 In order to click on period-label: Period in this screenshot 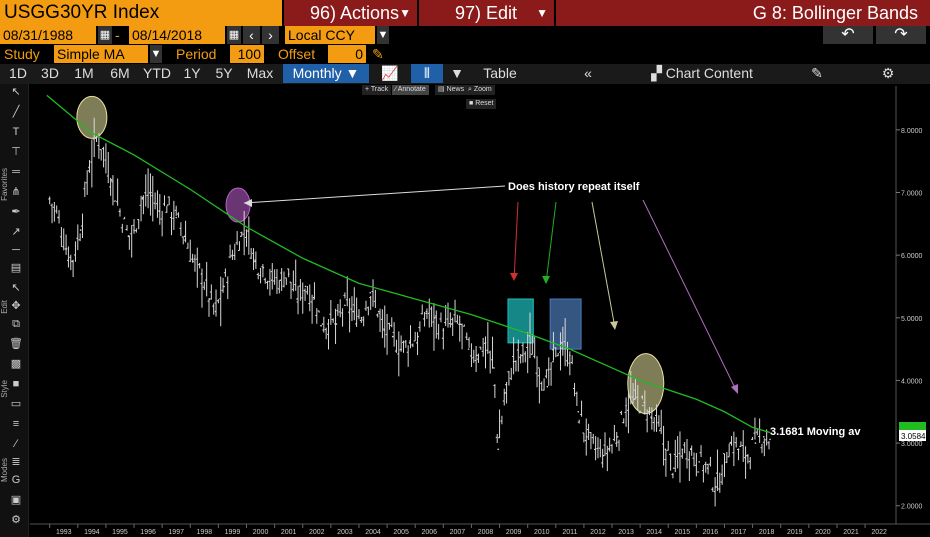, I will do `click(196, 54)`.